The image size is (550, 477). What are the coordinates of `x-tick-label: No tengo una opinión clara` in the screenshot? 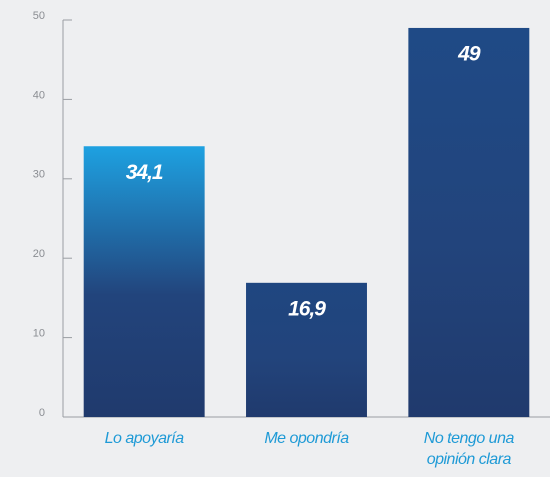 It's located at (469, 449).